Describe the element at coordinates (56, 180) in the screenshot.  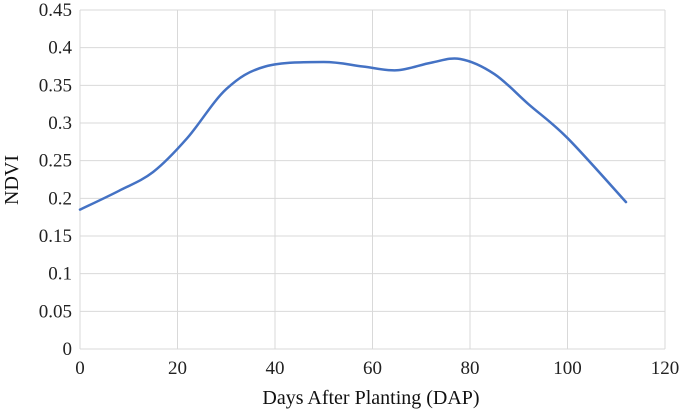
I see `y-axis-ticks: 0 0.05 0.1 0.15 0.2 0.25 0.3 0.35 0.4 0.45` at that location.